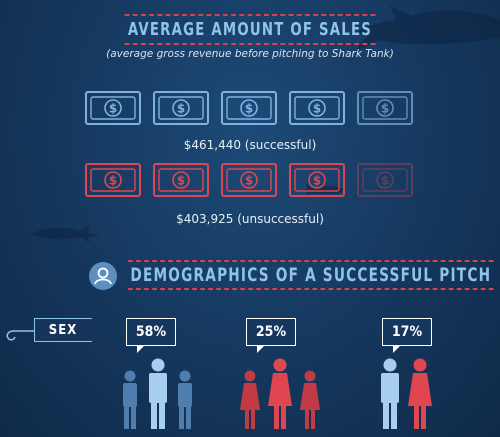  I want to click on bills-successful: $ $ $ $ $, so click(254, 108).